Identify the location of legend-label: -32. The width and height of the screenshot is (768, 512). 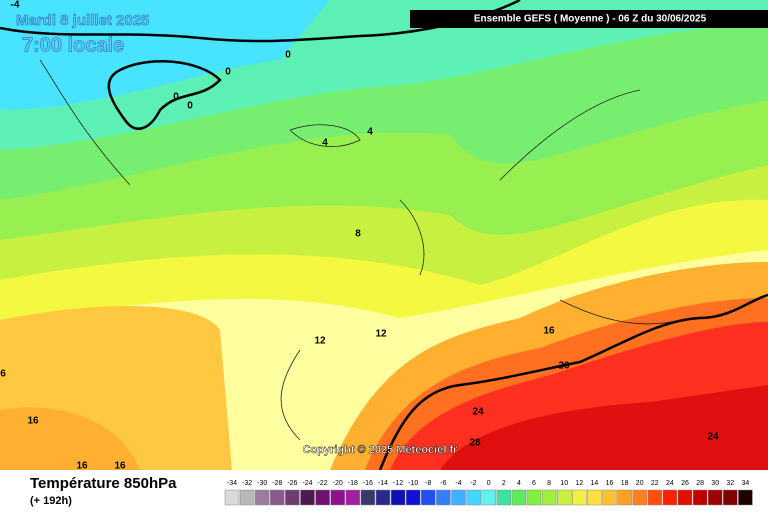
(247, 483).